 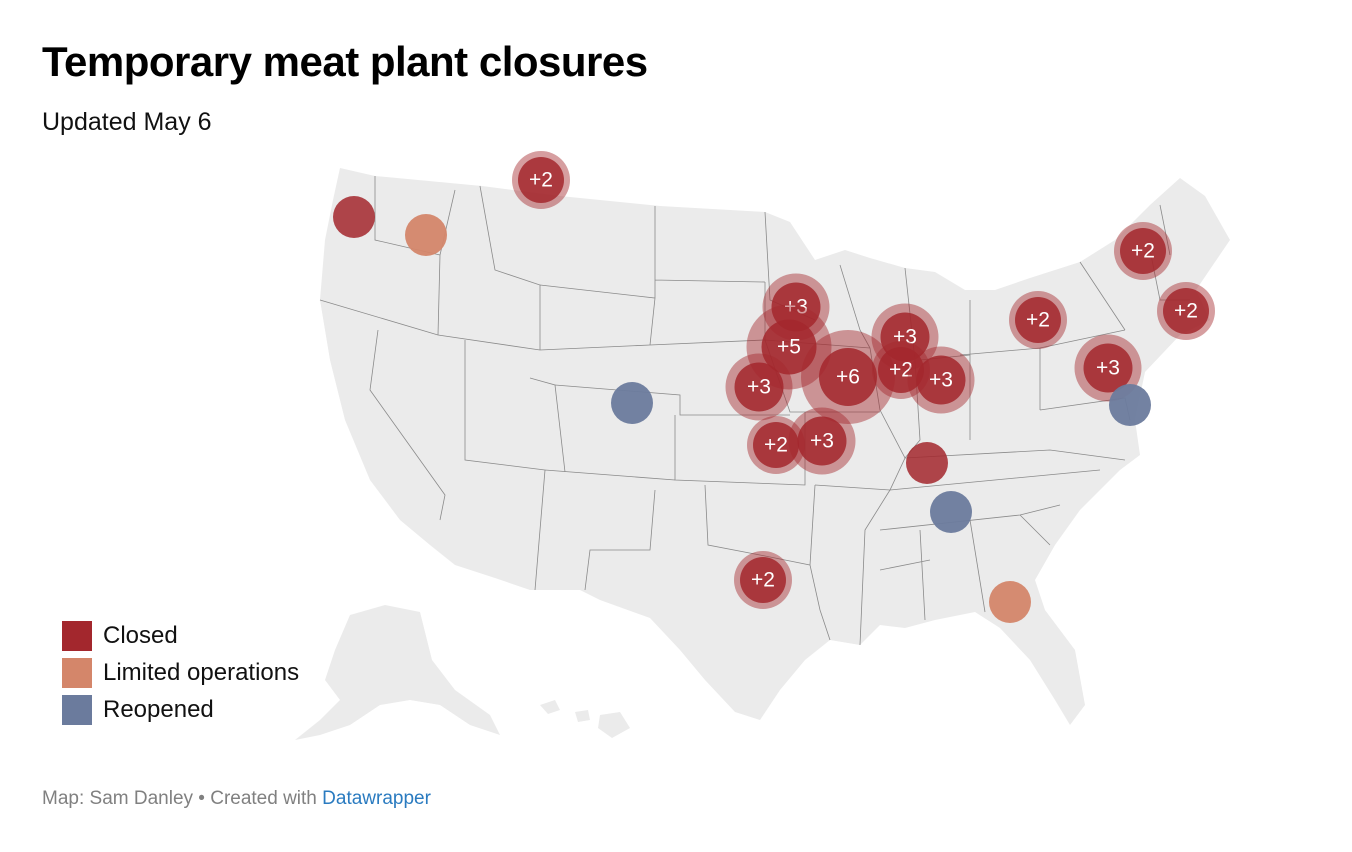 I want to click on map-legend: Closed Limited operations Reopened, so click(x=180, y=672).